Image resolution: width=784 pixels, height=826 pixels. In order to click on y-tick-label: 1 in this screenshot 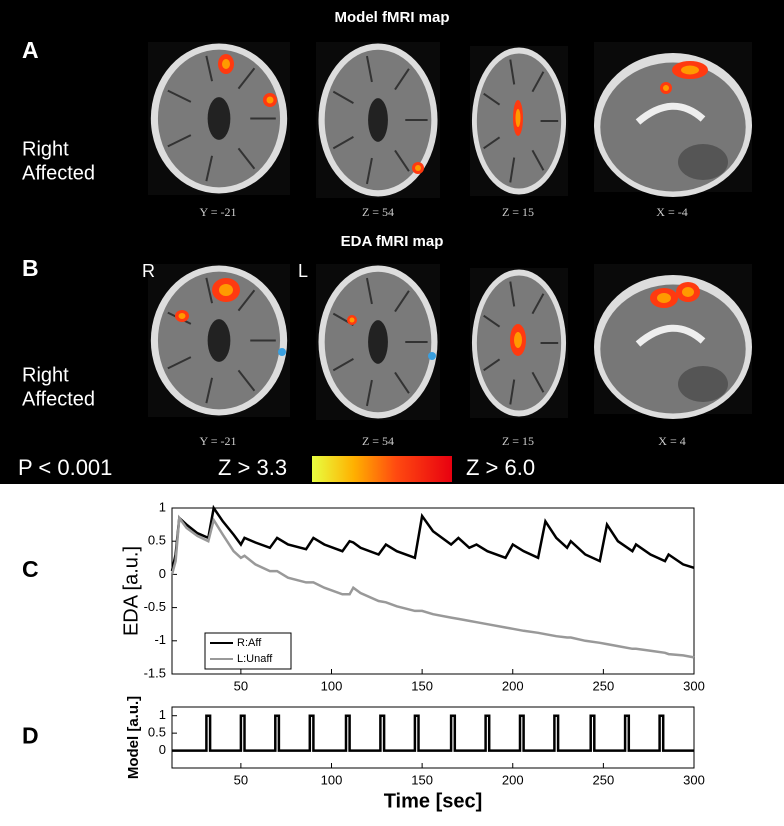, I will do `click(162, 714)`.